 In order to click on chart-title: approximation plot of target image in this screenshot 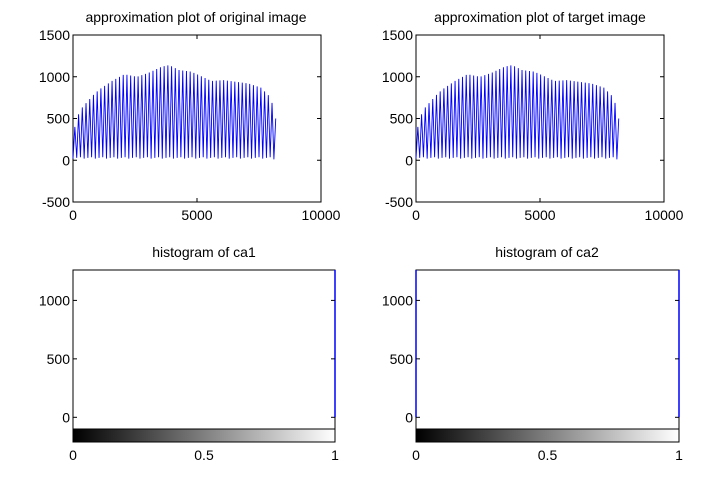, I will do `click(540, 17)`.